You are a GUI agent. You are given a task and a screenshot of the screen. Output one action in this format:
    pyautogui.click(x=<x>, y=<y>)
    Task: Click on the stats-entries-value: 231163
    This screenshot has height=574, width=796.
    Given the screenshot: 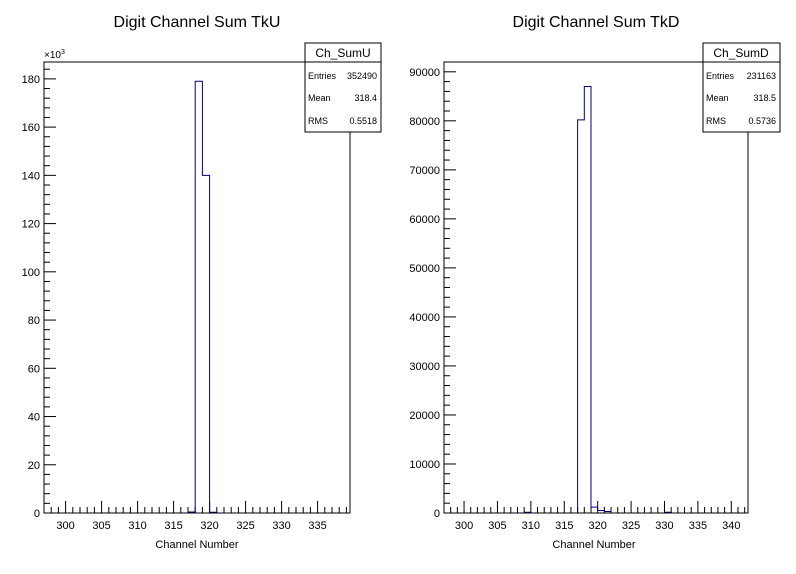 What is the action you would take?
    pyautogui.click(x=761, y=76)
    